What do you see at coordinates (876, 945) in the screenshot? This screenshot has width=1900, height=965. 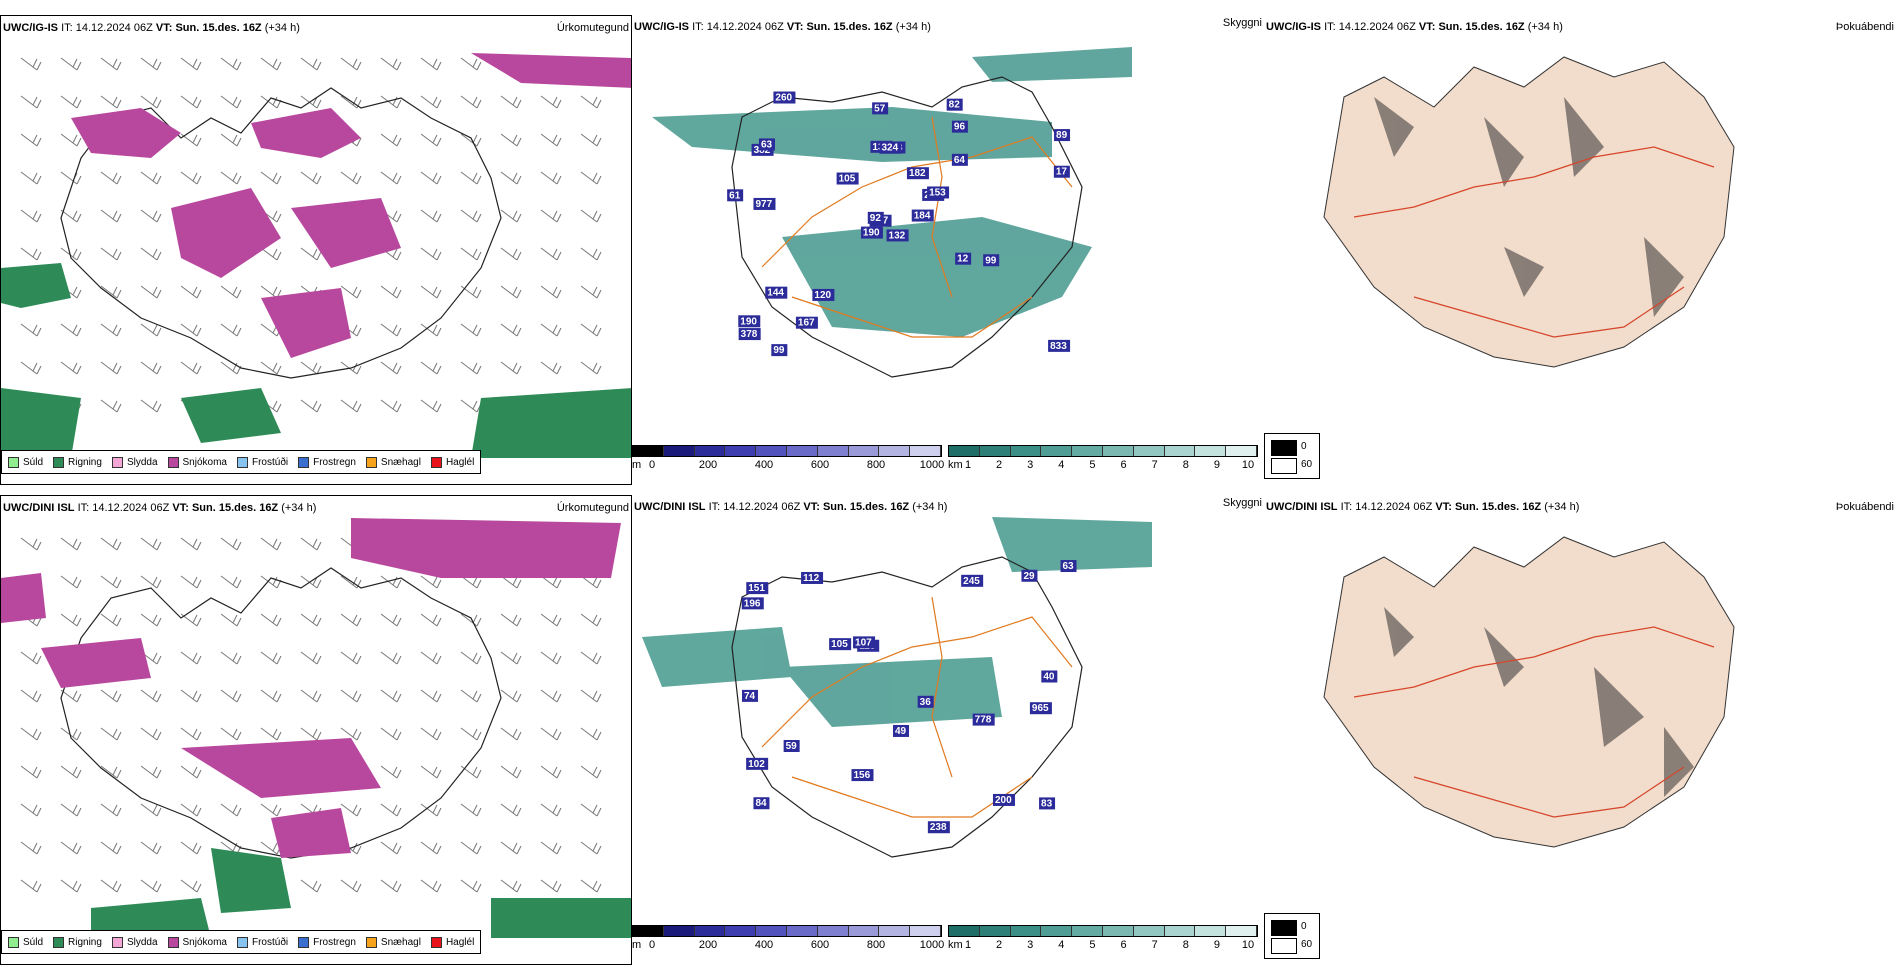 I see `colorbar-tick: 800` at bounding box center [876, 945].